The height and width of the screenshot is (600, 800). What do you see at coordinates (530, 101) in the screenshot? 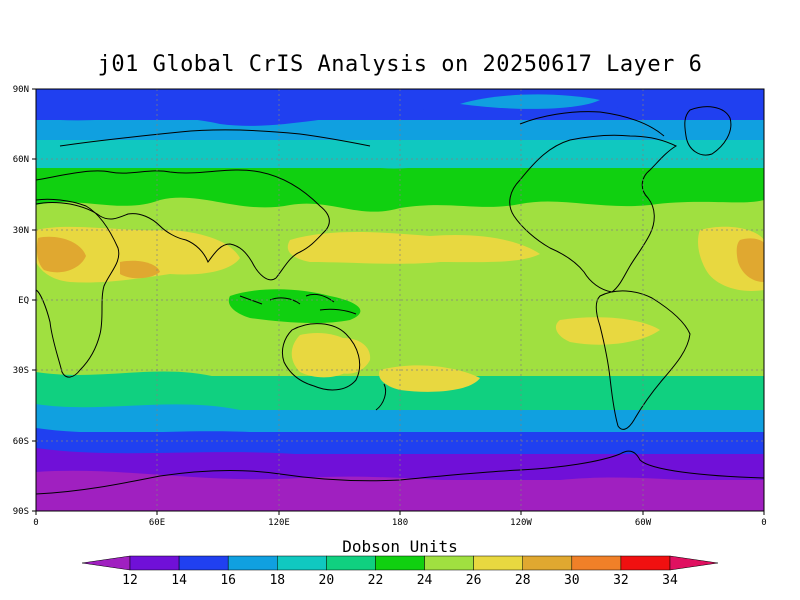
I see `arctic-cyan-patch` at bounding box center [530, 101].